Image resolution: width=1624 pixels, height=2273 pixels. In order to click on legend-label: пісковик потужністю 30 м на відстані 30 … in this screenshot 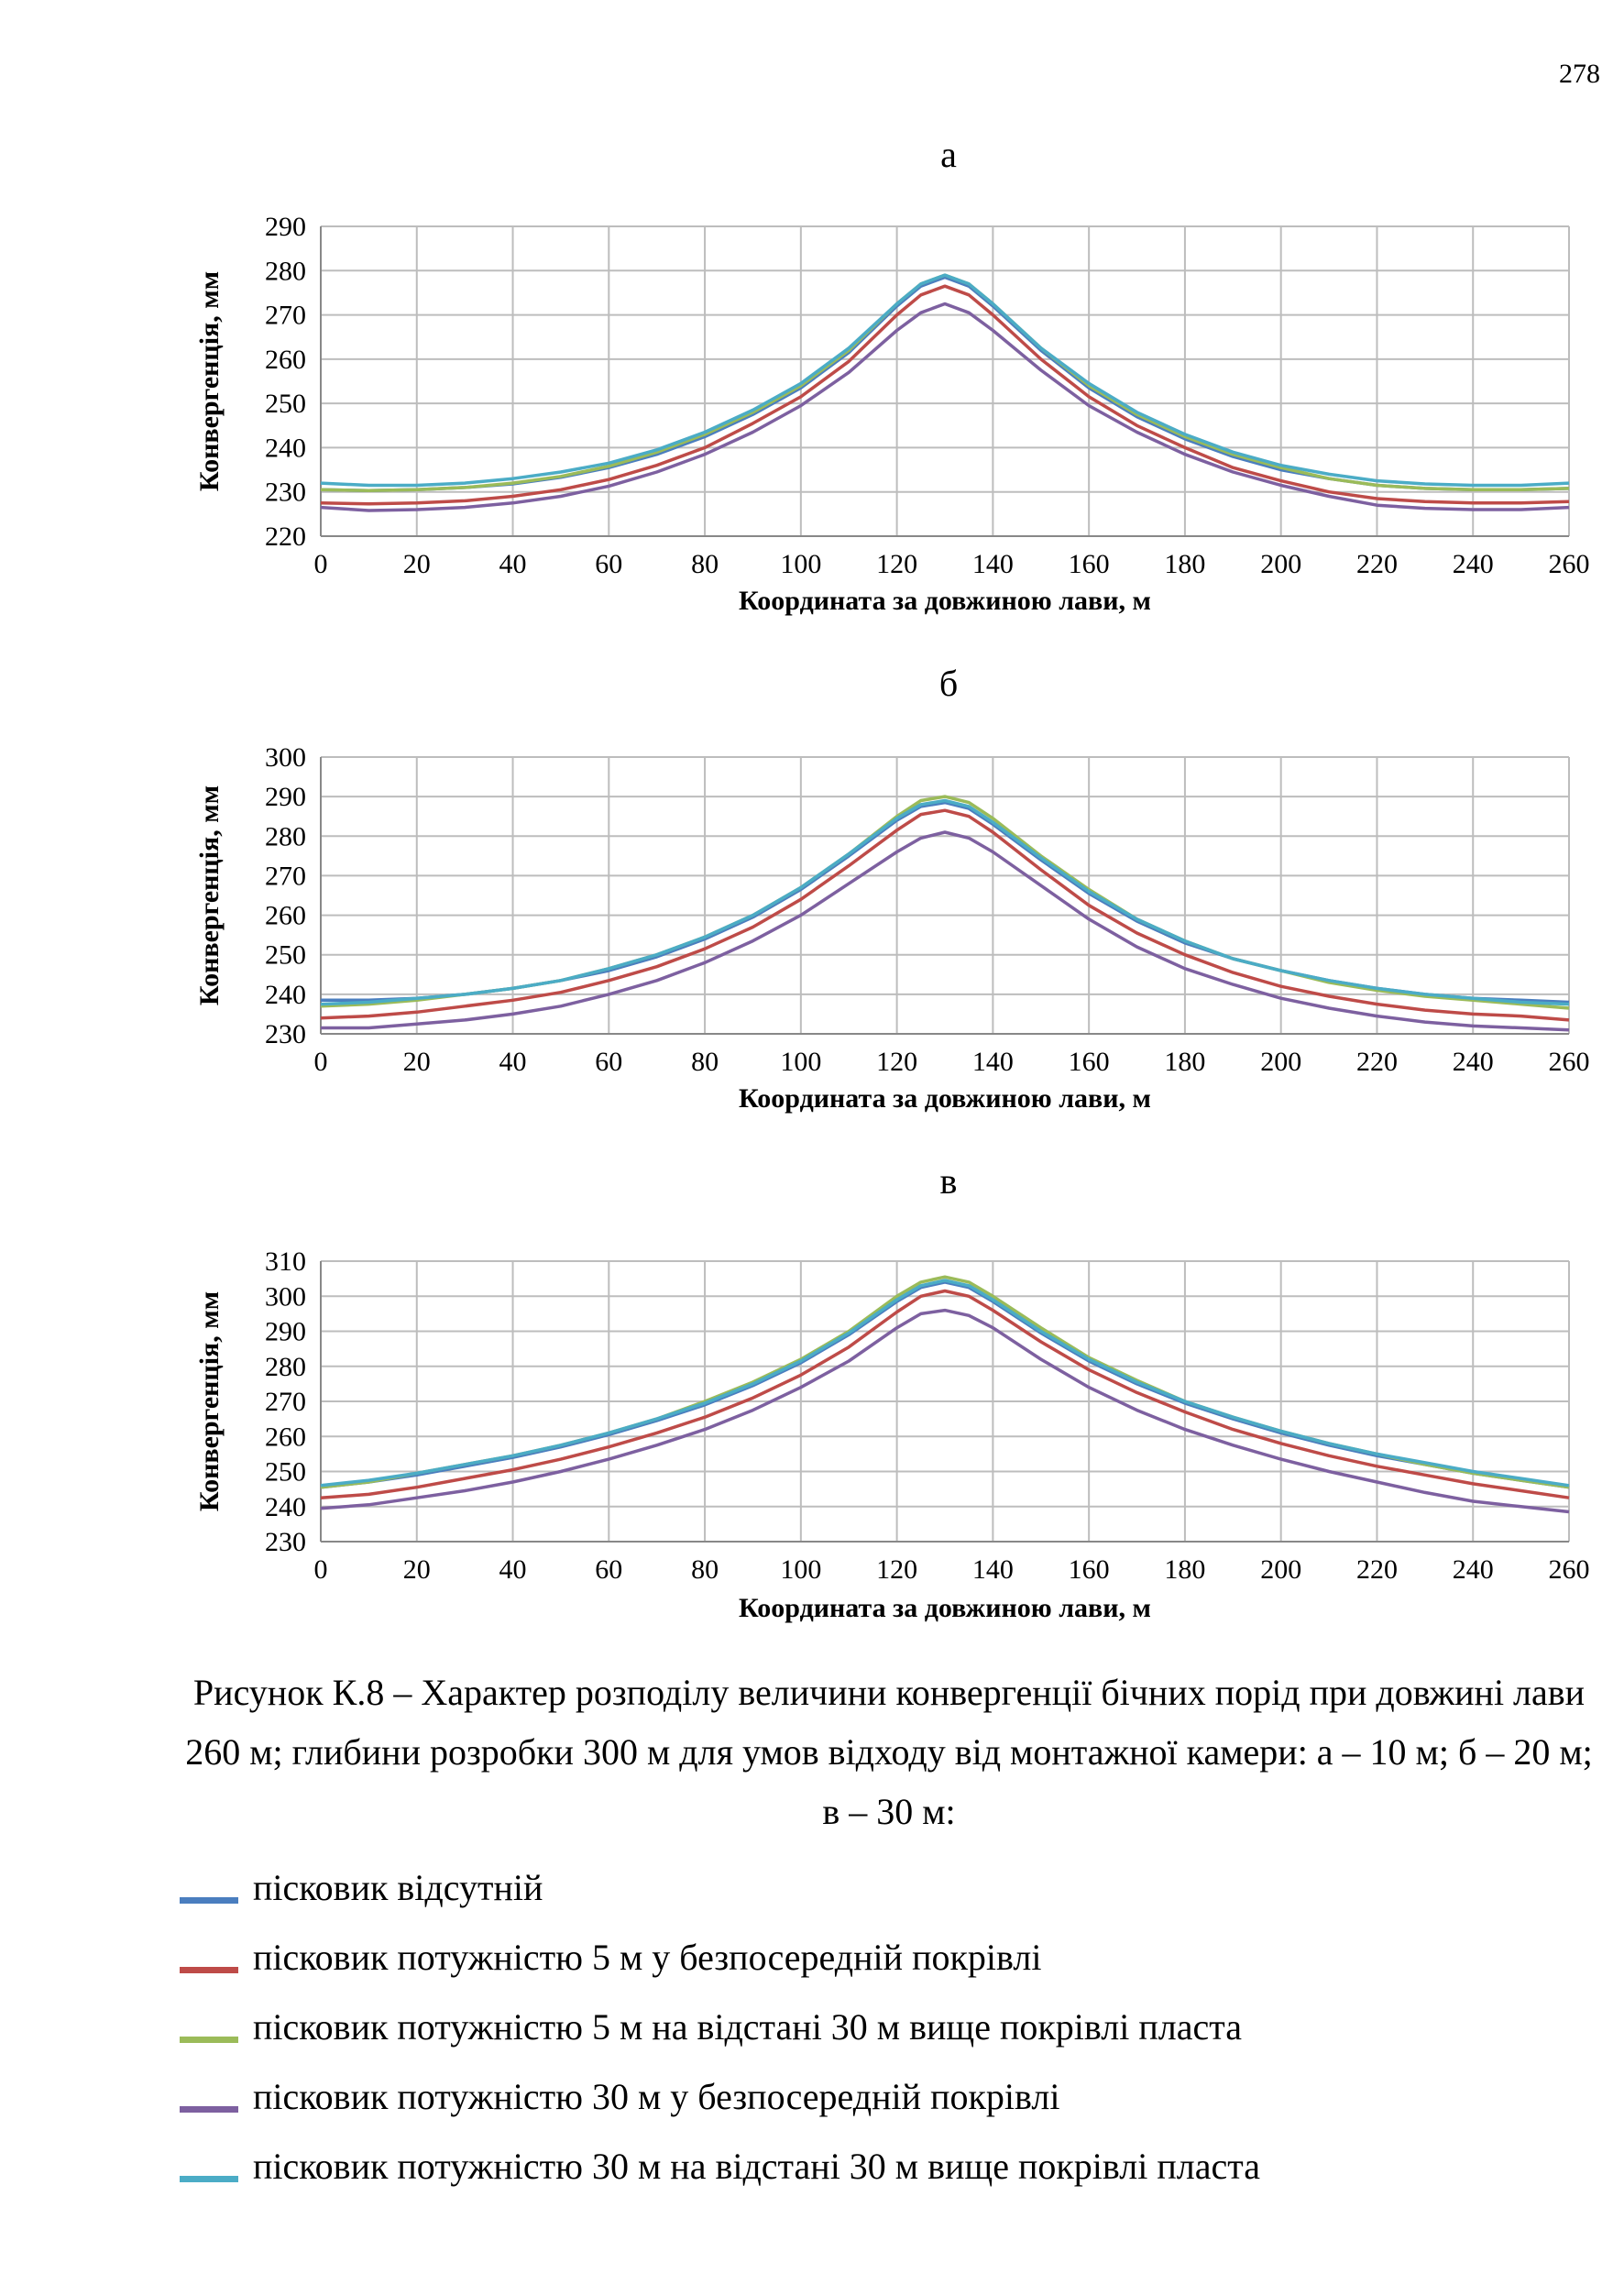, I will do `click(756, 2166)`.